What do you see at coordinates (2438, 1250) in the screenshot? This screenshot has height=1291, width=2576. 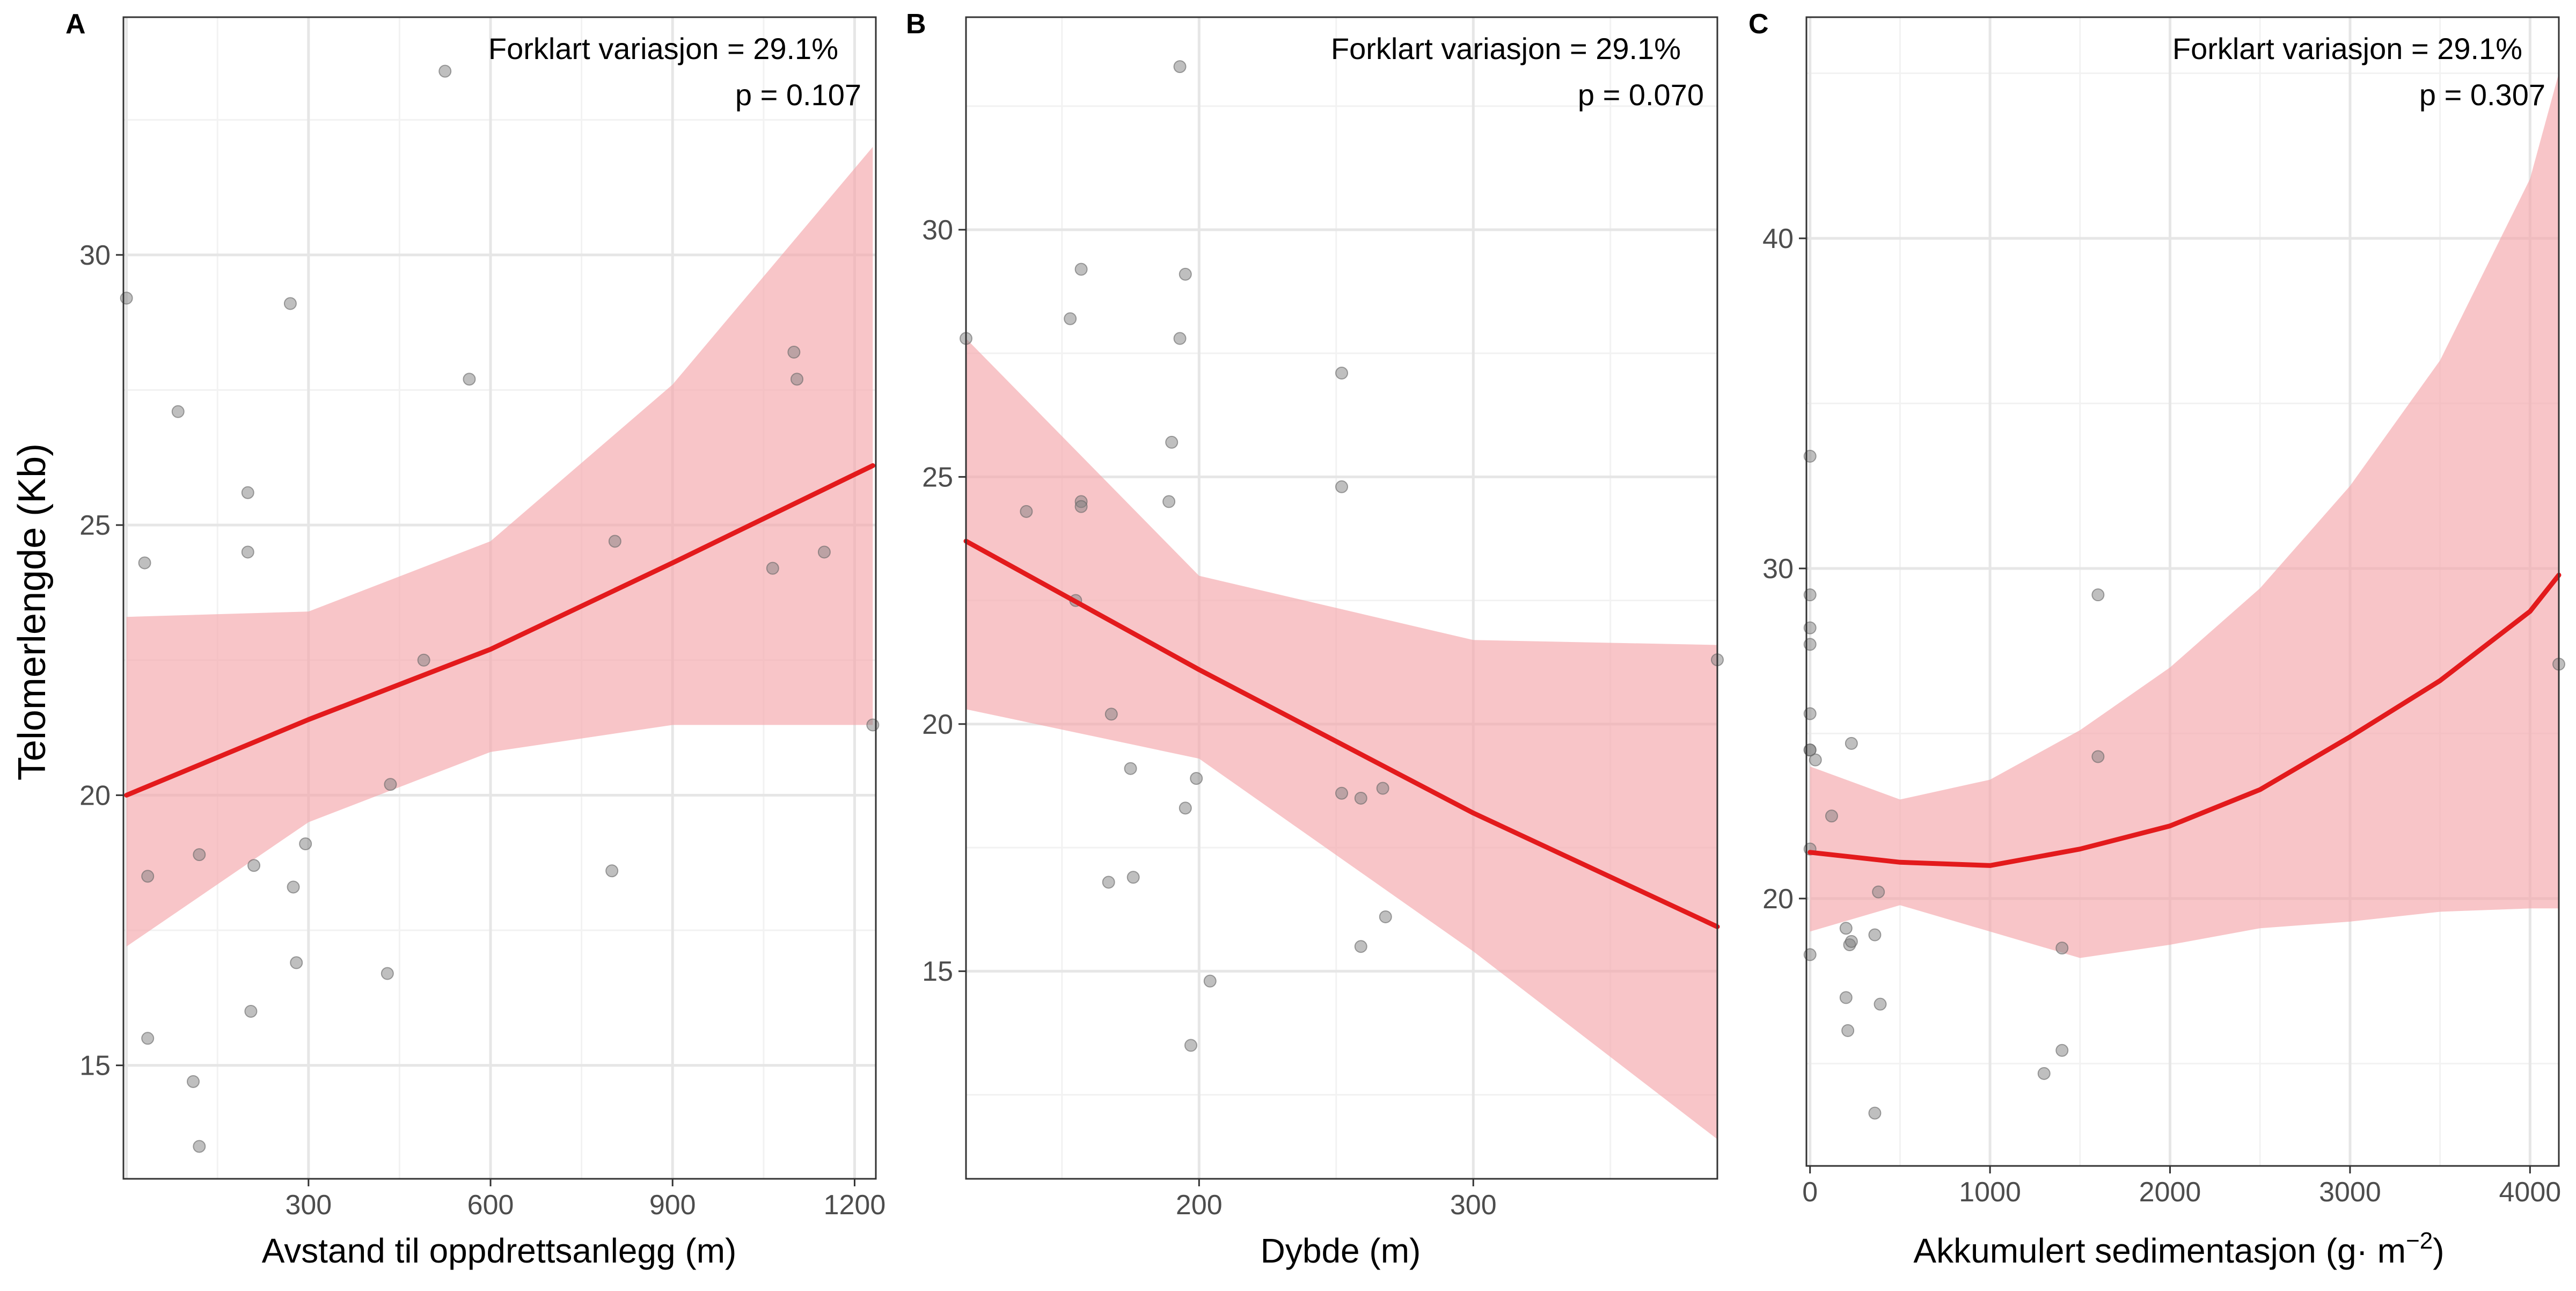 I see `x-axis-title-suffix: )` at bounding box center [2438, 1250].